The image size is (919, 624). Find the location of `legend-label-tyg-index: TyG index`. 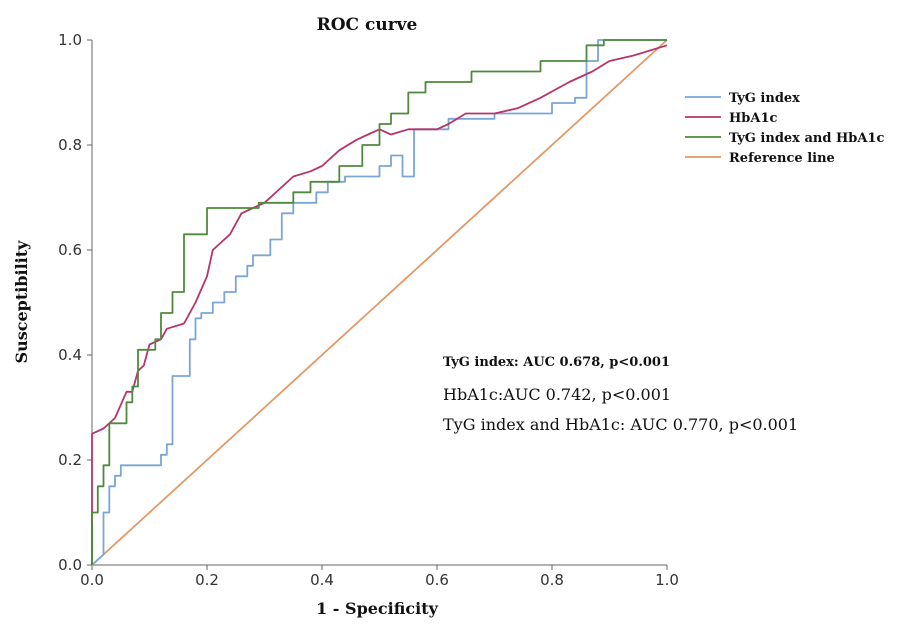

legend-label-tyg-index: TyG index is located at coordinates (764, 98).